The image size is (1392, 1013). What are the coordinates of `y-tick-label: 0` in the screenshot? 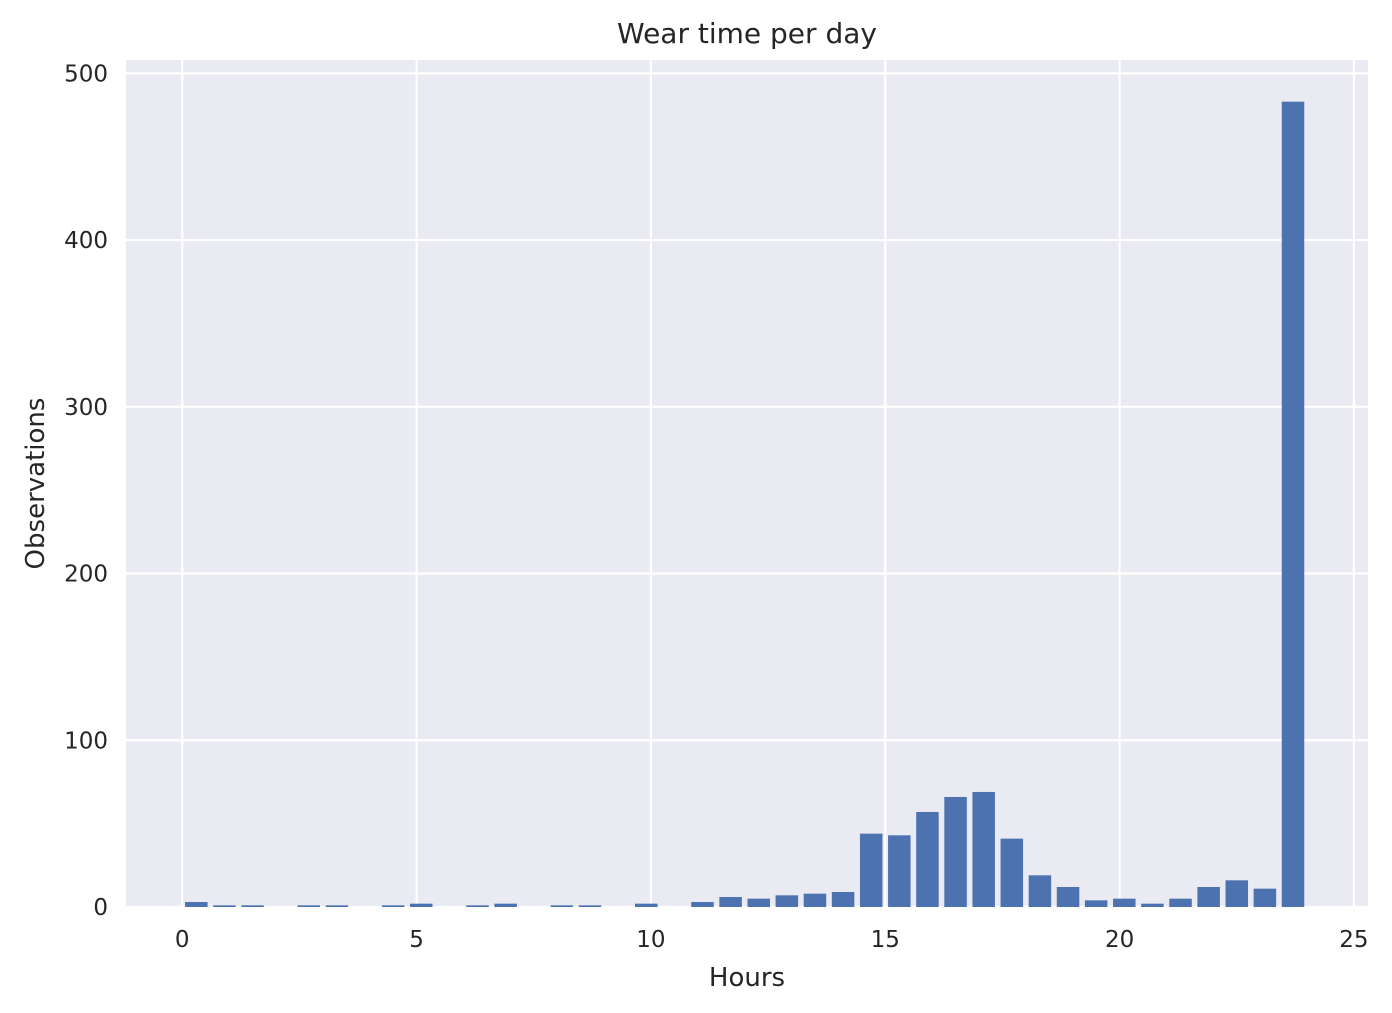 It's located at (100, 908).